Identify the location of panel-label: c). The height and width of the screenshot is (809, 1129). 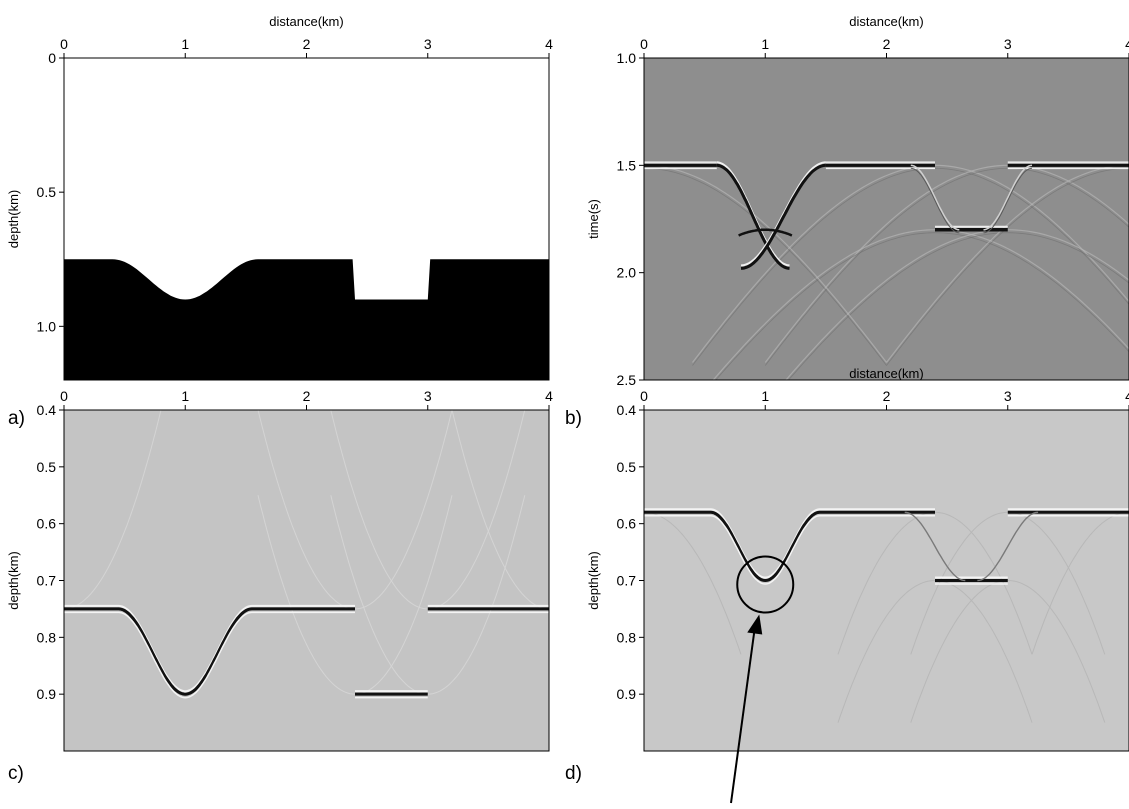
(16, 773).